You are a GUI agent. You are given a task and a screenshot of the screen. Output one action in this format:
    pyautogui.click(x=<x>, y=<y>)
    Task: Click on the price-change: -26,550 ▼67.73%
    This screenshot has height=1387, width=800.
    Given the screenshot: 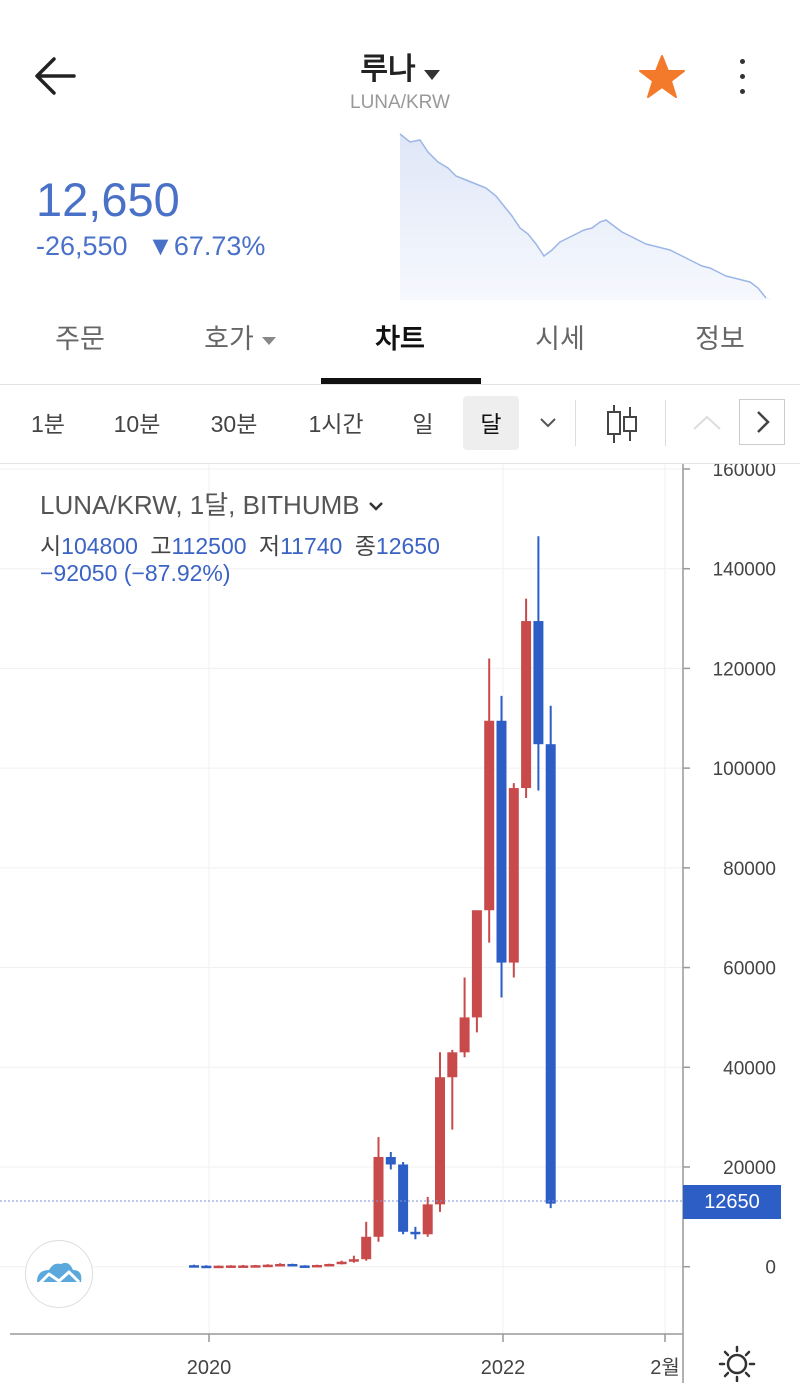 What is the action you would take?
    pyautogui.click(x=150, y=246)
    